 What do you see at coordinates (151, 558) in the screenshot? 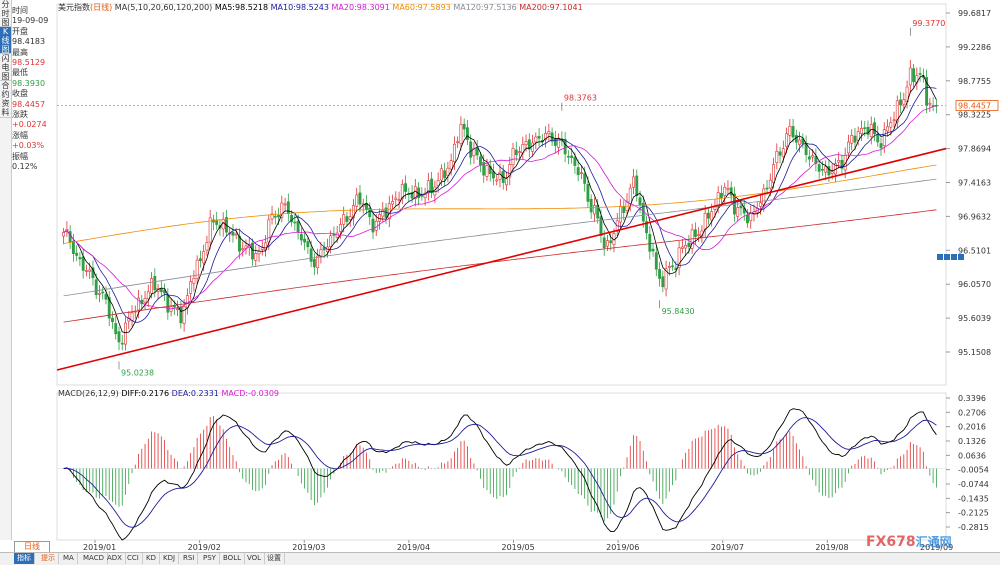
I see `tab-kd: KD` at bounding box center [151, 558].